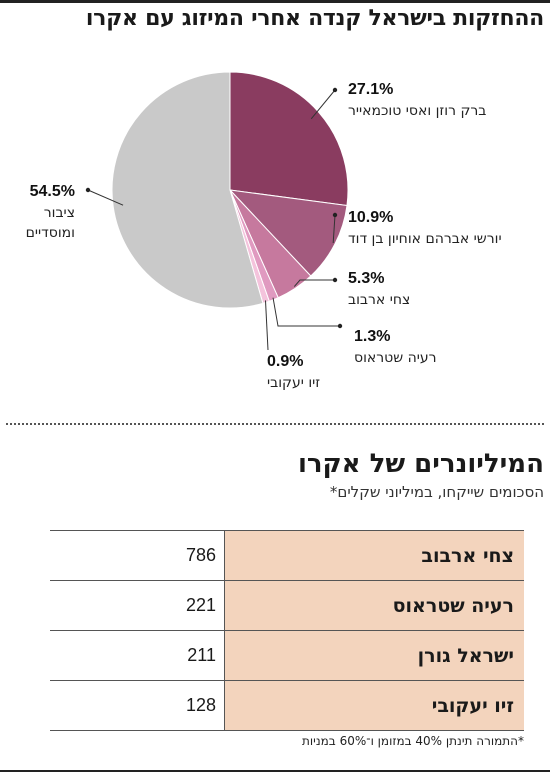  Describe the element at coordinates (187, 190) in the screenshot. I see `slice-public` at that location.